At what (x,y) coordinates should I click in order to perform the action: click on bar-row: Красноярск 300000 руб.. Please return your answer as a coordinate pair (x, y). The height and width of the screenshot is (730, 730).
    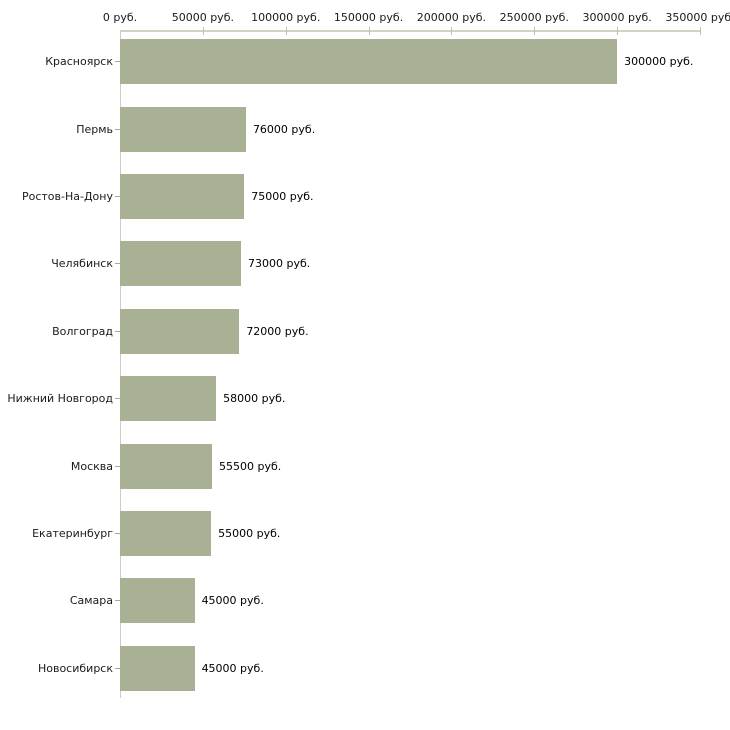
    Looking at the image, I should click on (365, 61).